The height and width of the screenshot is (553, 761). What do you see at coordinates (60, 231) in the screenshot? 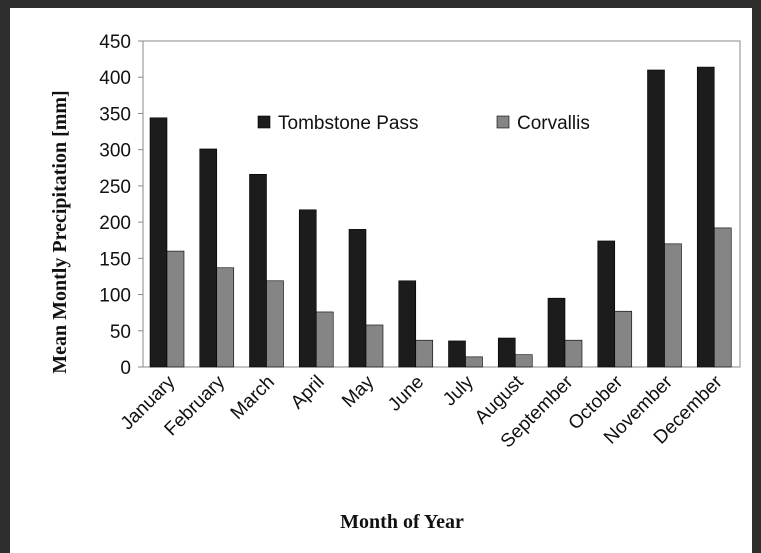
I see `y-axis-label: Mean Montly Precipitation [mm]` at bounding box center [60, 231].